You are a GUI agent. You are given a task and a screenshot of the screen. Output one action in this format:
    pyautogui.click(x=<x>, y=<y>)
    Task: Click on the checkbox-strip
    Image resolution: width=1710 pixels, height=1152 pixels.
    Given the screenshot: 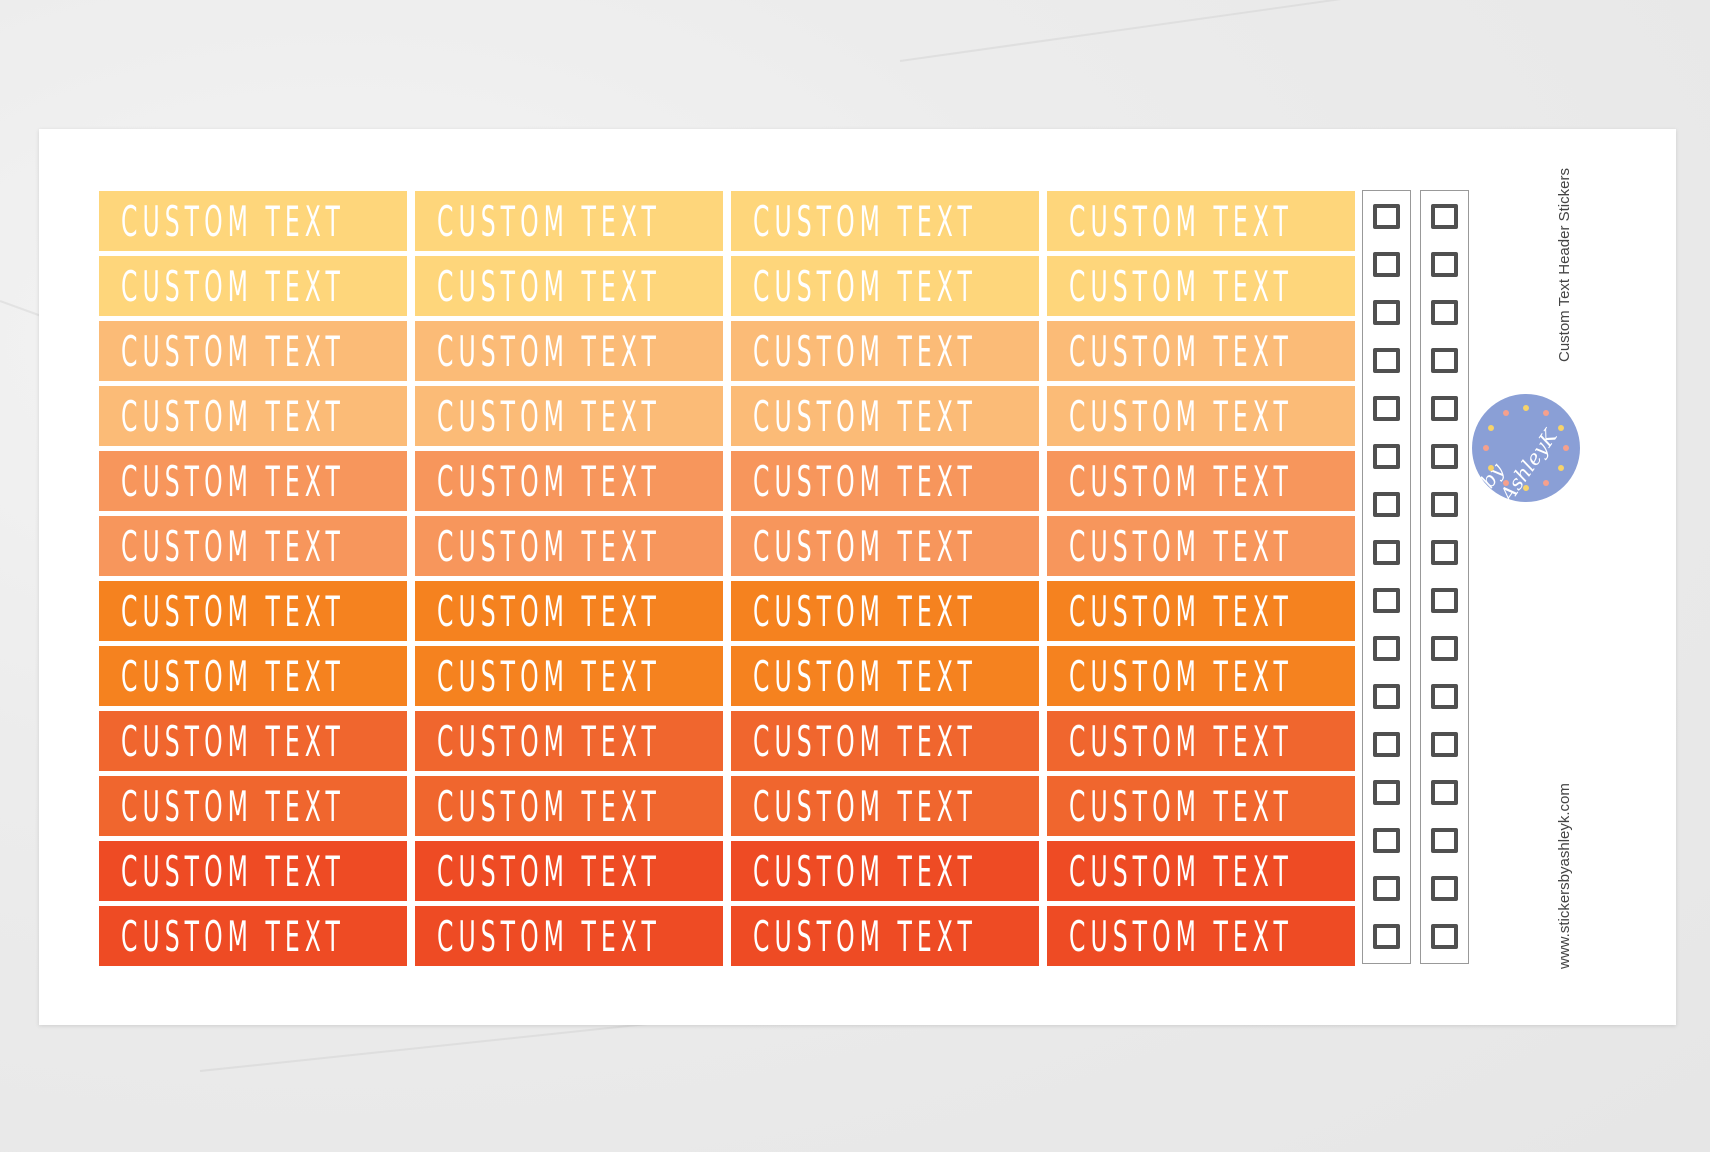 What is the action you would take?
    pyautogui.click(x=1444, y=577)
    